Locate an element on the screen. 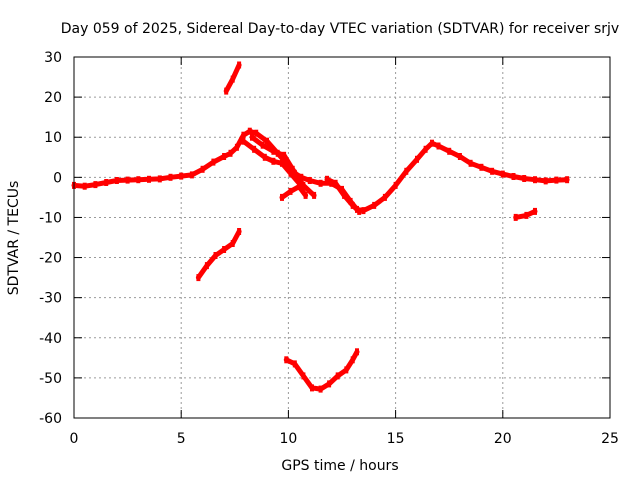 This screenshot has width=640, height=480. y-tick-label: -10 is located at coordinates (50, 218).